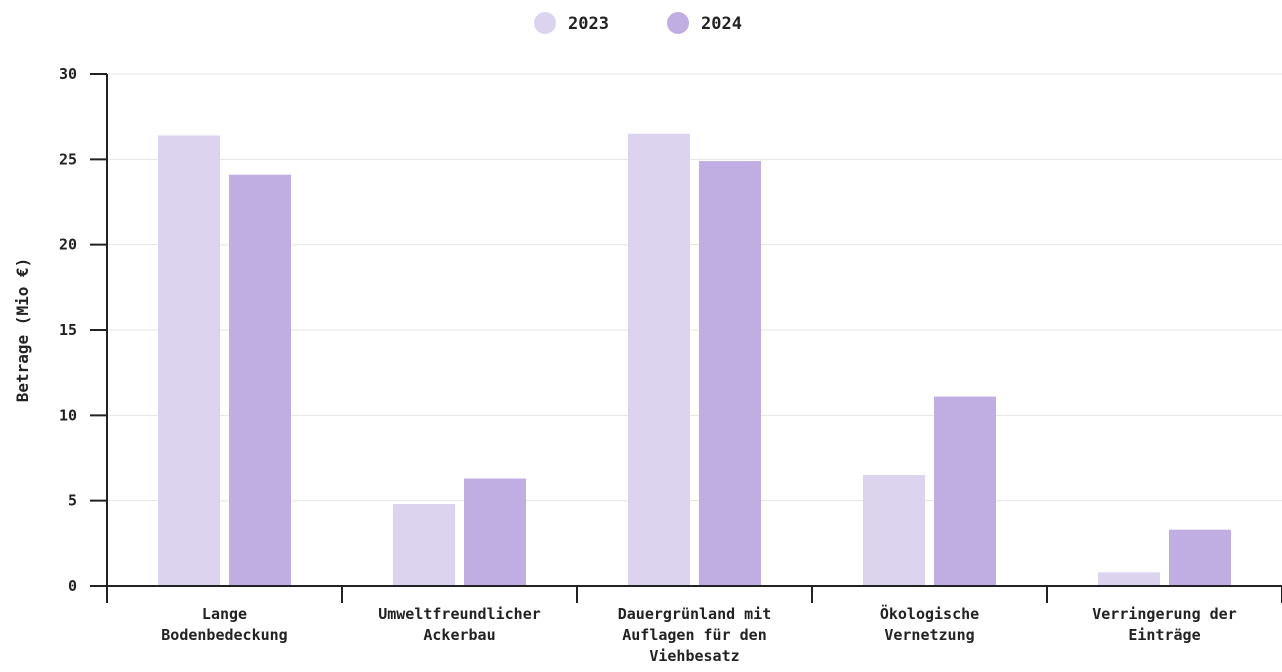 The image size is (1282, 672). Describe the element at coordinates (1164, 624) in the screenshot. I see `x-tick-label-4: Verringerung der Einträge` at that location.